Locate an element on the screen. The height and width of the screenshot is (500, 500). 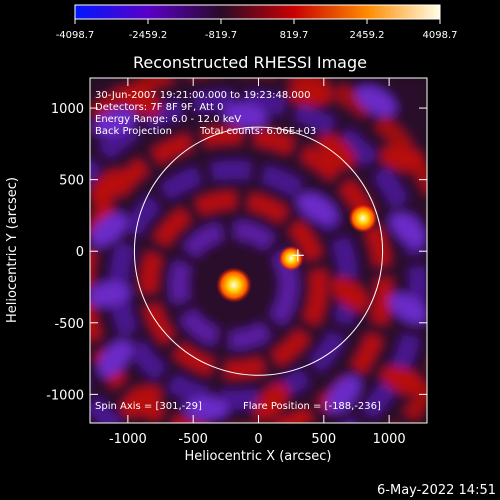
y-tick-label: -1000 is located at coordinates (65, 395).